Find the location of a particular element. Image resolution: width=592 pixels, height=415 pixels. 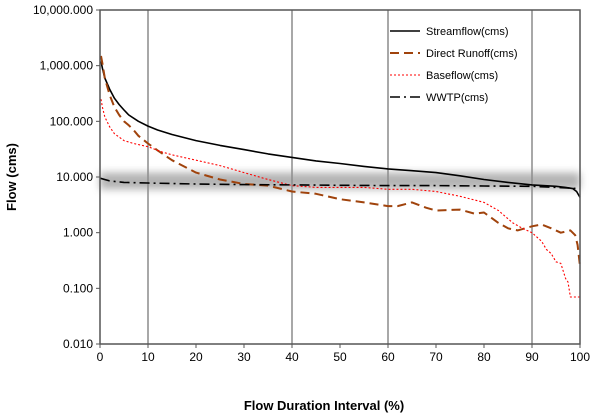

y-tick-label: 100.000 is located at coordinates (72, 121).